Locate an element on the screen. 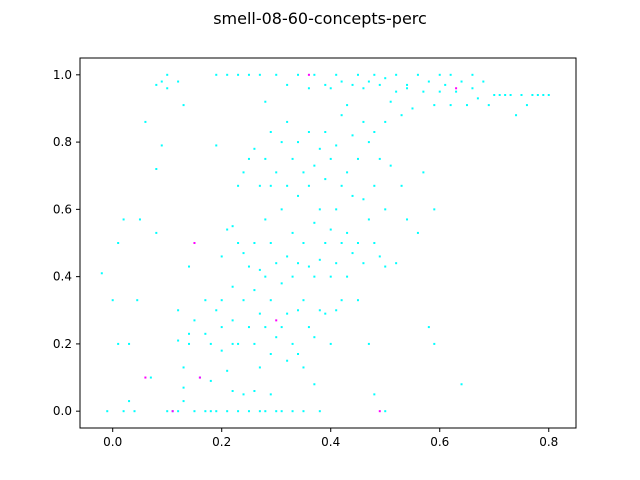  y-tick-label: 0.2 is located at coordinates (62, 344).